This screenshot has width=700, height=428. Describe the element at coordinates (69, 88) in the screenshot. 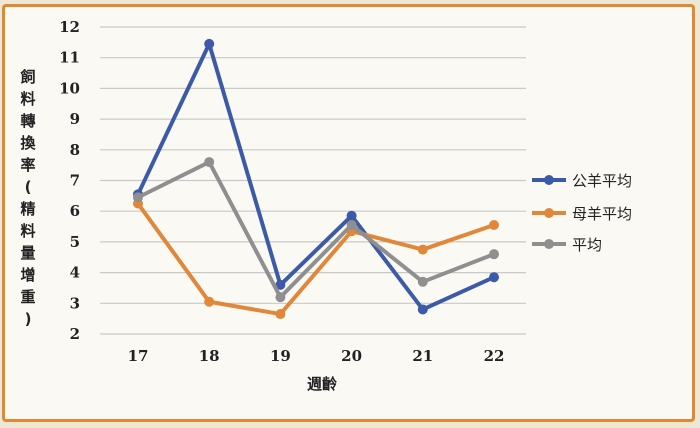

I see `y-tick-label: 10` at that location.